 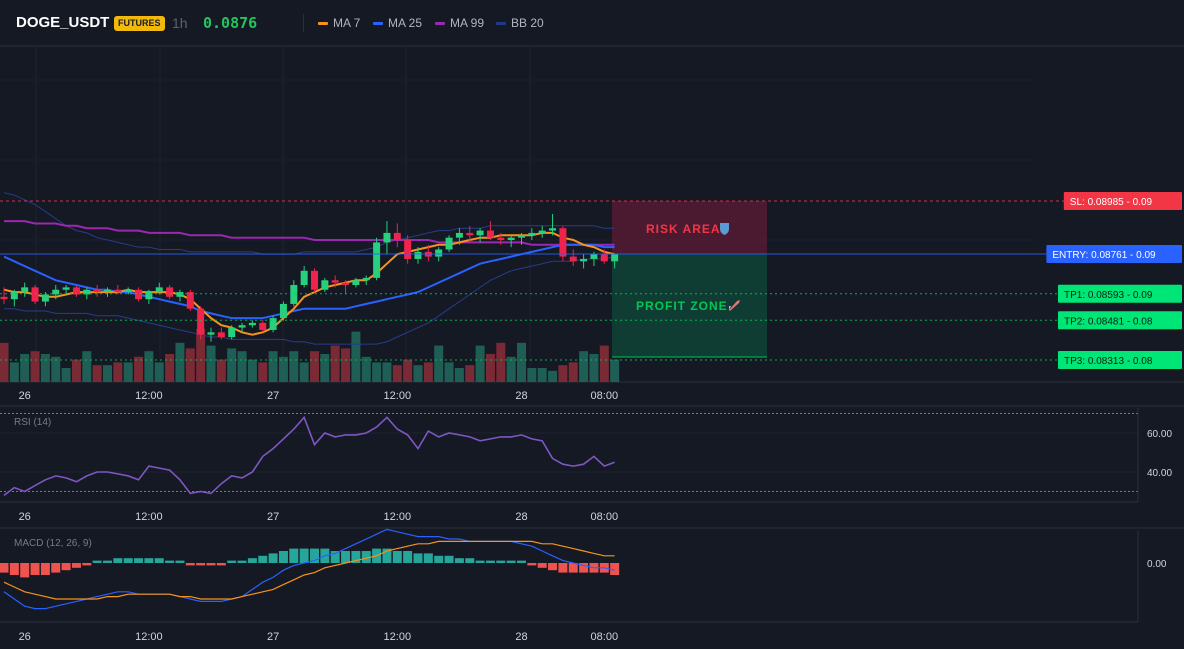 I want to click on rsi-axis-tick: 40.00, so click(x=1159, y=473).